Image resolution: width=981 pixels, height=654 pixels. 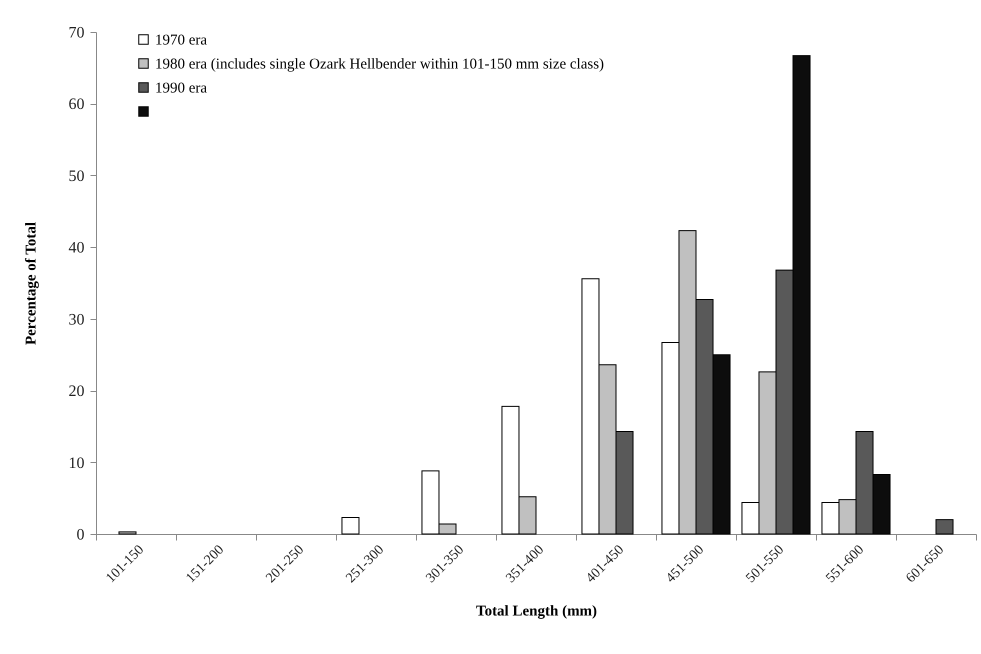 I want to click on legend-label: 1990 era, so click(x=181, y=88).